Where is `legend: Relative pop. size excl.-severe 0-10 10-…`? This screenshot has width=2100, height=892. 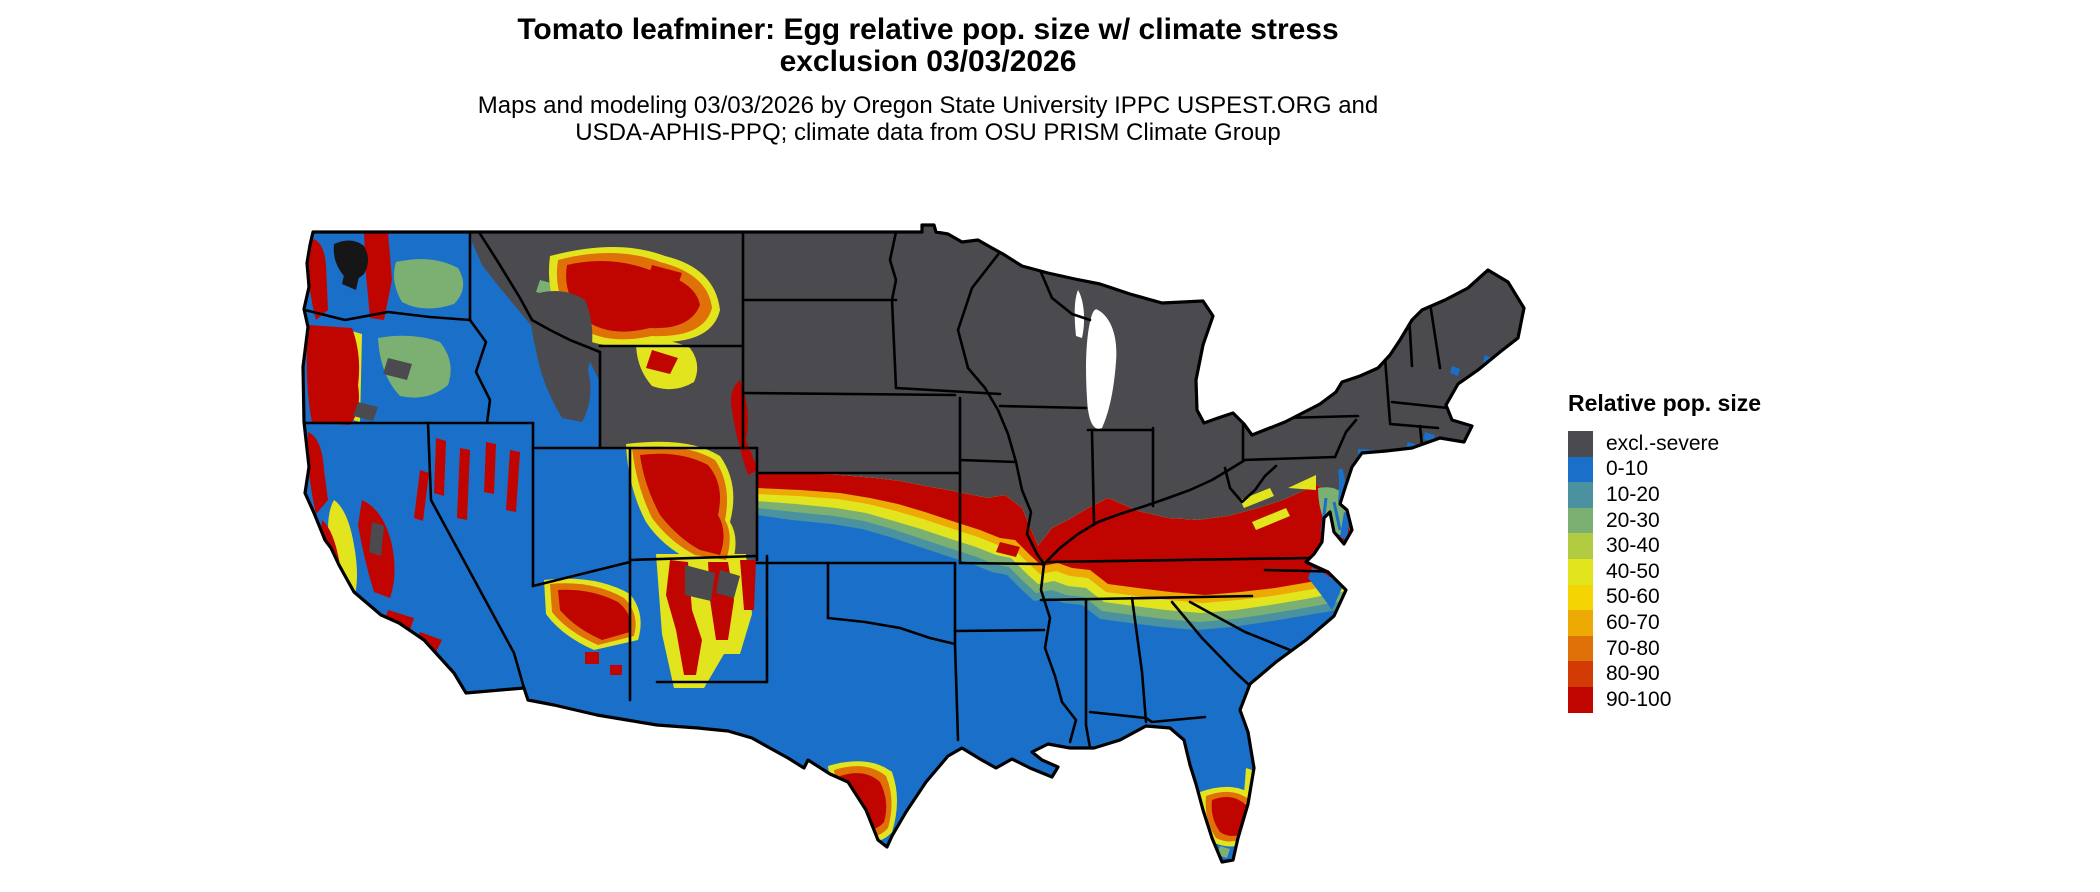 legend: Relative pop. size excl.-severe 0-10 10-… is located at coordinates (1698, 551).